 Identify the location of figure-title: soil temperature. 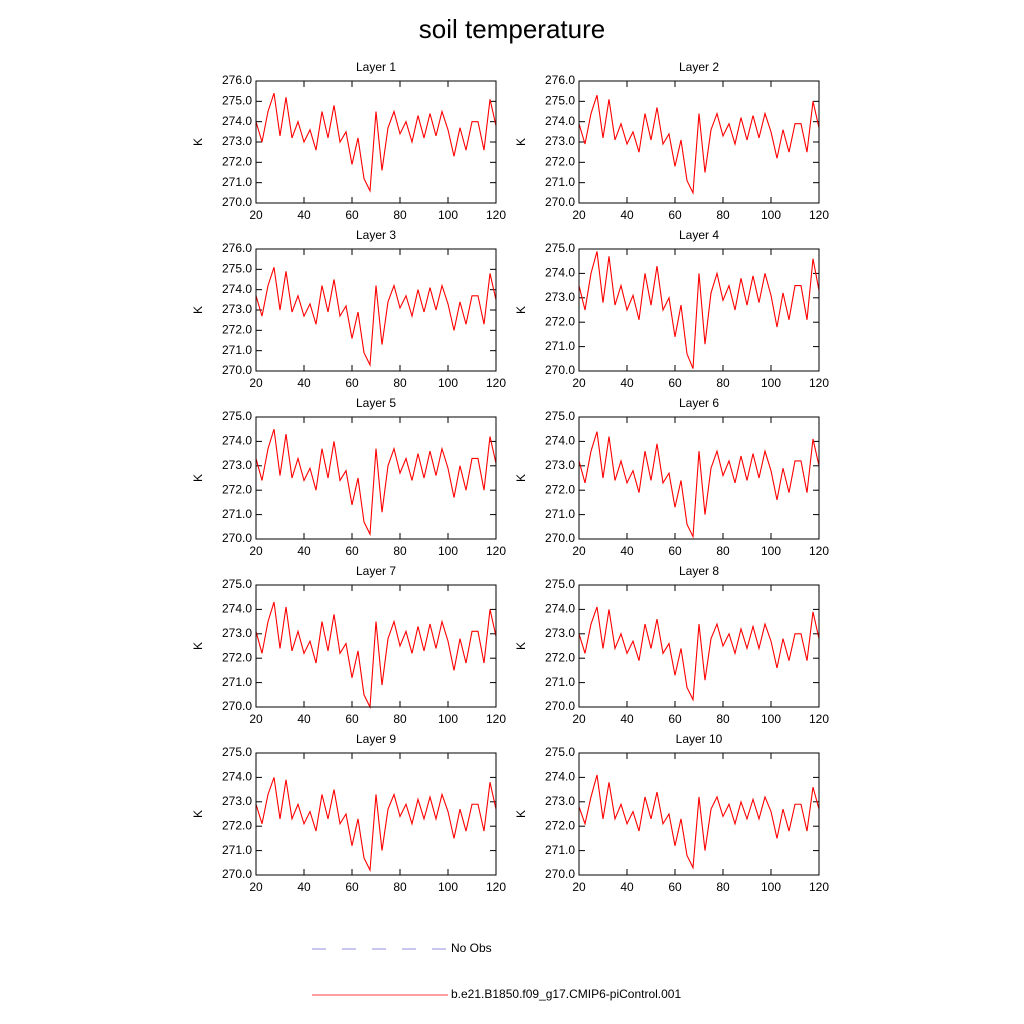
(512, 29).